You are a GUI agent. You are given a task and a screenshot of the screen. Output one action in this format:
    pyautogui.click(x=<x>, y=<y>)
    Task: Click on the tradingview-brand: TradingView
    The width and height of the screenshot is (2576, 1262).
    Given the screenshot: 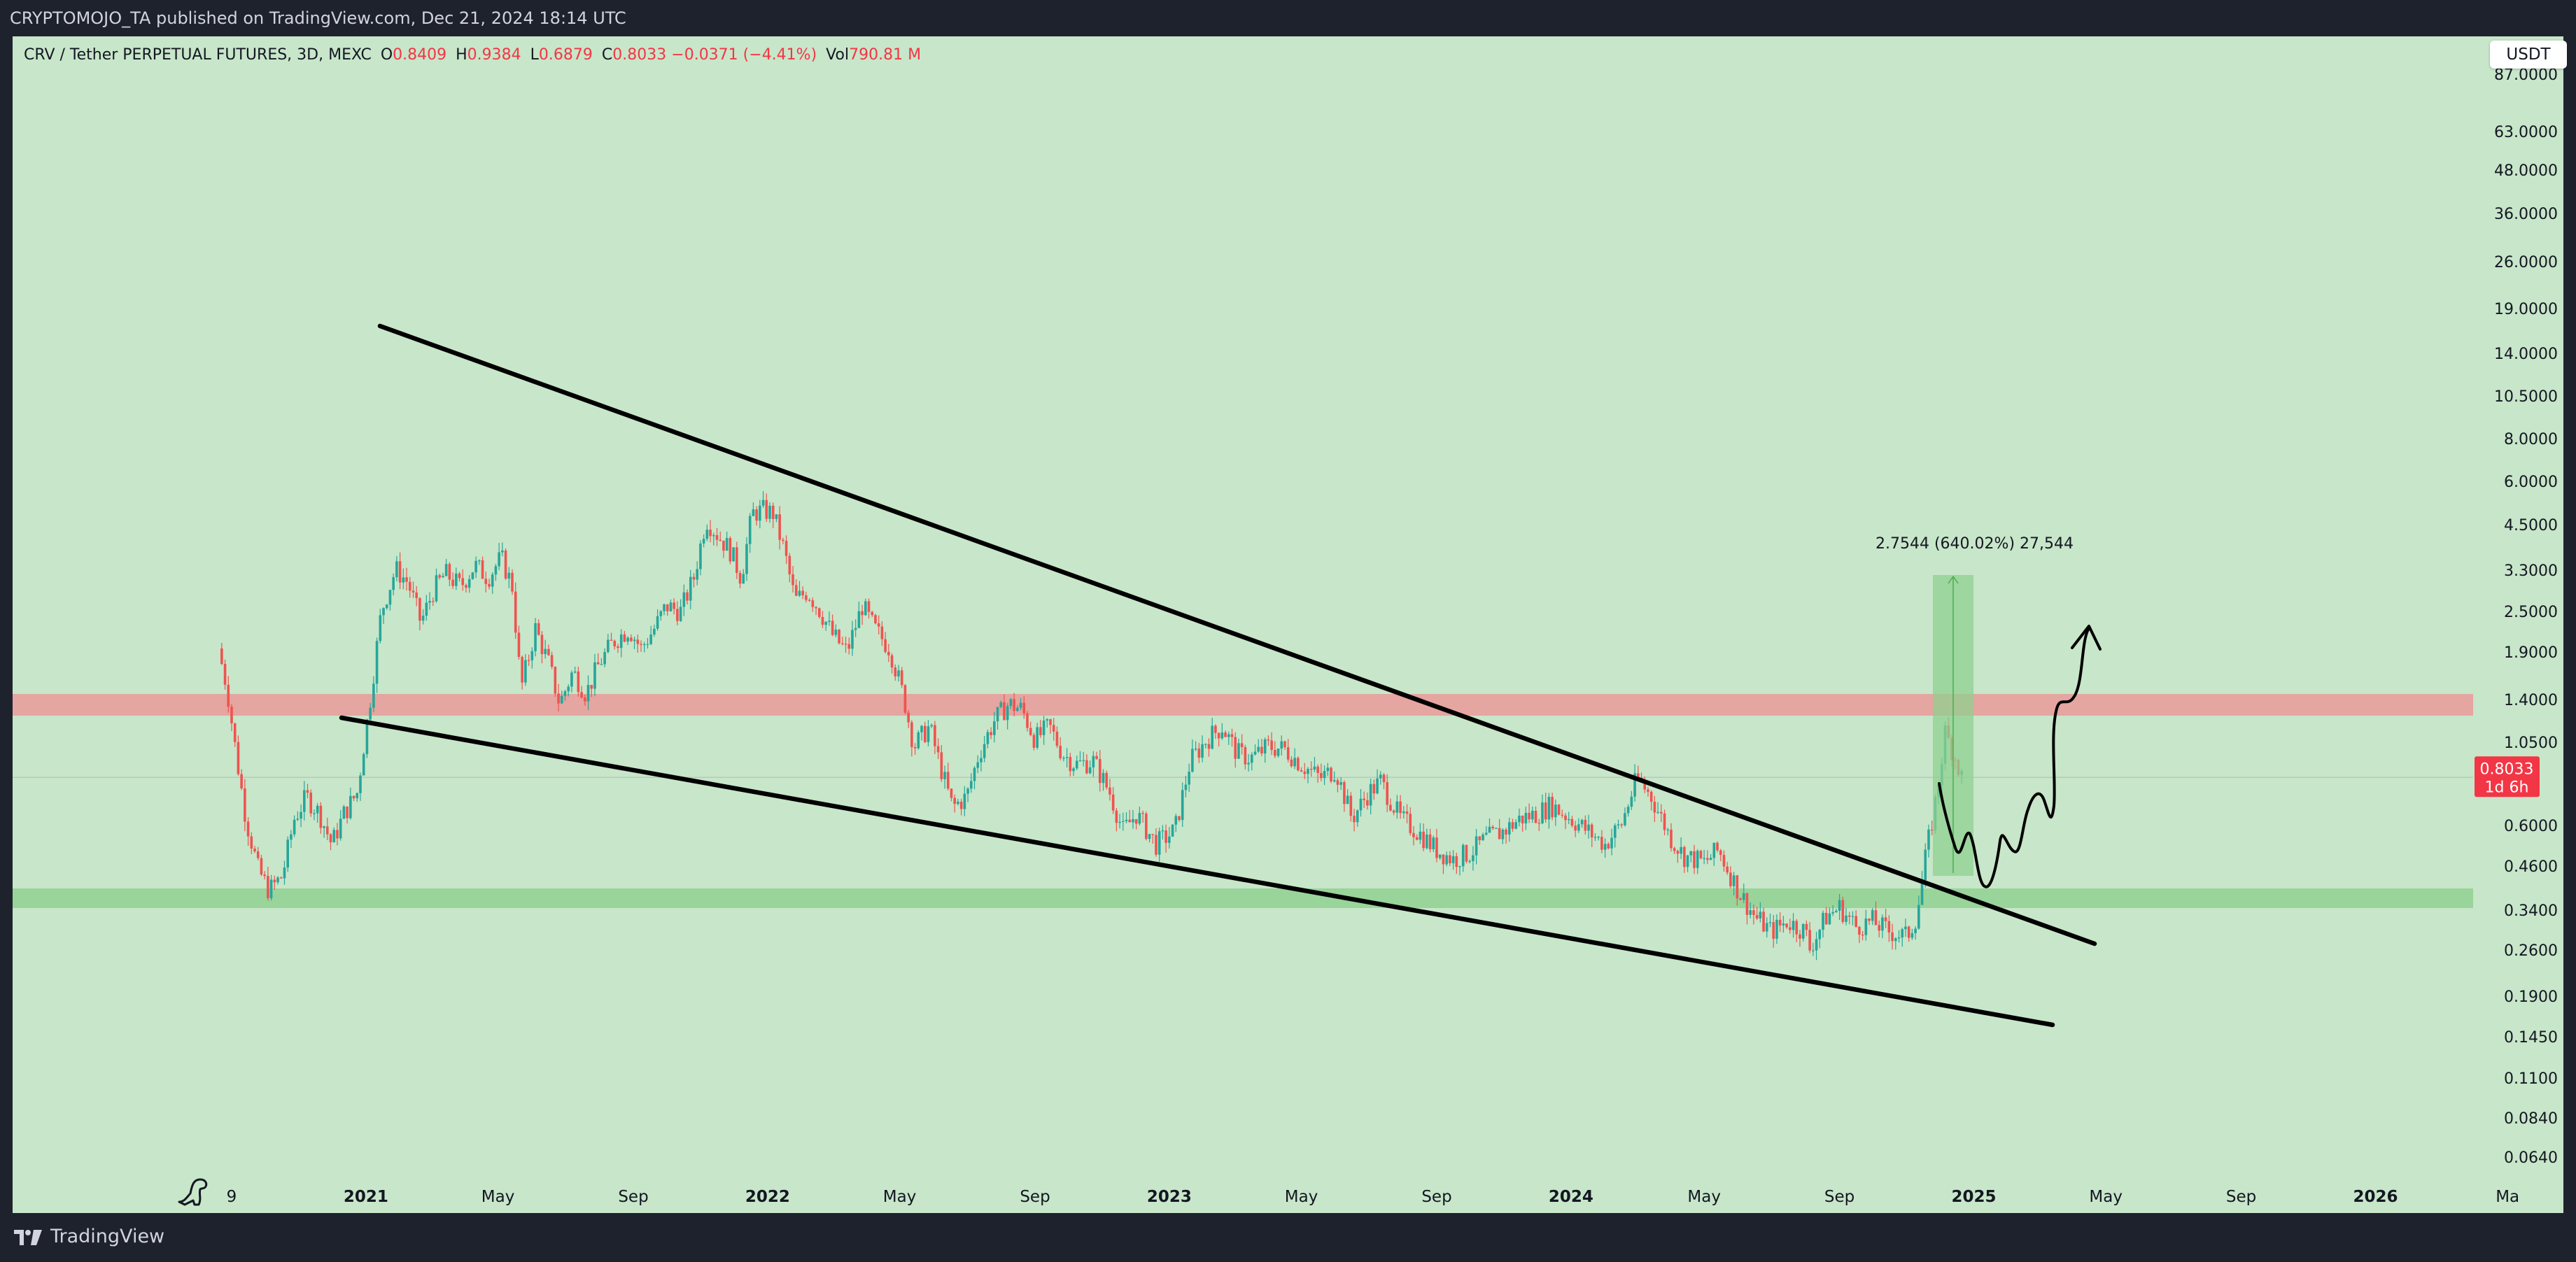 What is the action you would take?
    pyautogui.click(x=88, y=1236)
    